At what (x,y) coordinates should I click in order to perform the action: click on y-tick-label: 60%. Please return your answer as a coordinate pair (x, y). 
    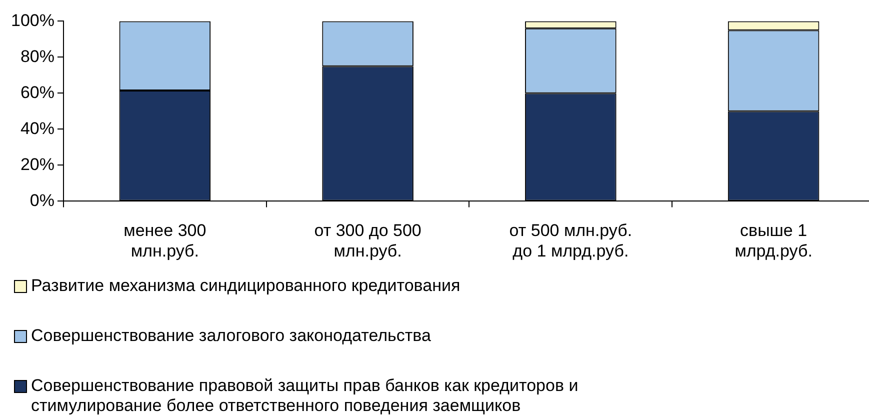
    Looking at the image, I should click on (37, 92).